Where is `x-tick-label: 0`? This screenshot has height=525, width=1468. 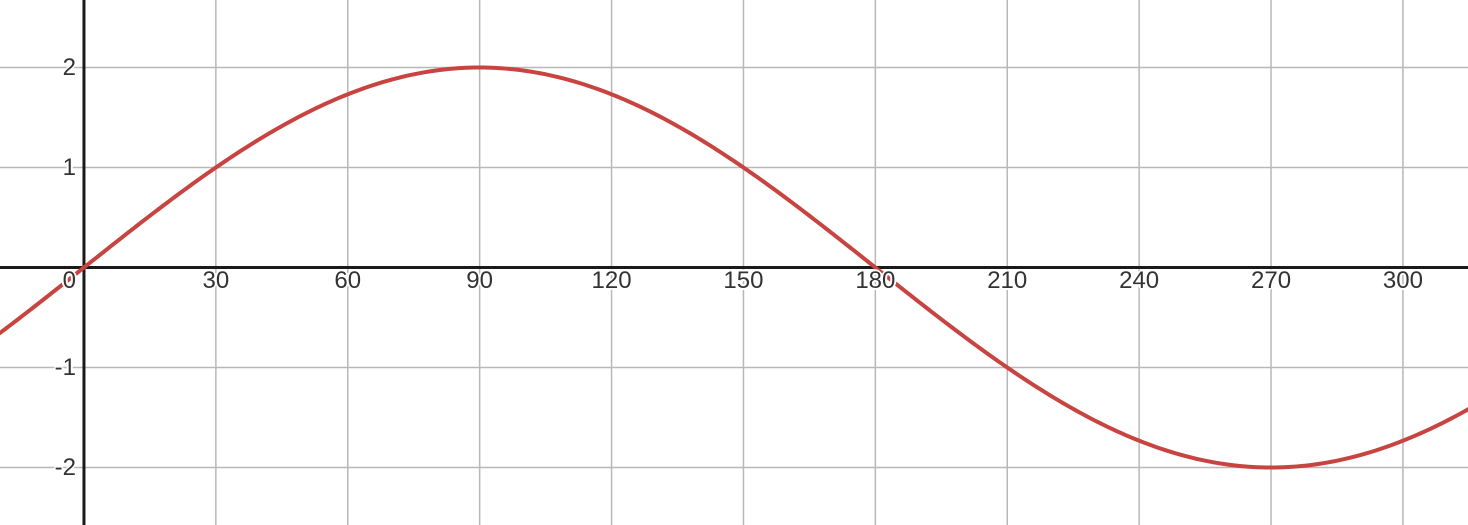
x-tick-label: 0 is located at coordinates (69, 280).